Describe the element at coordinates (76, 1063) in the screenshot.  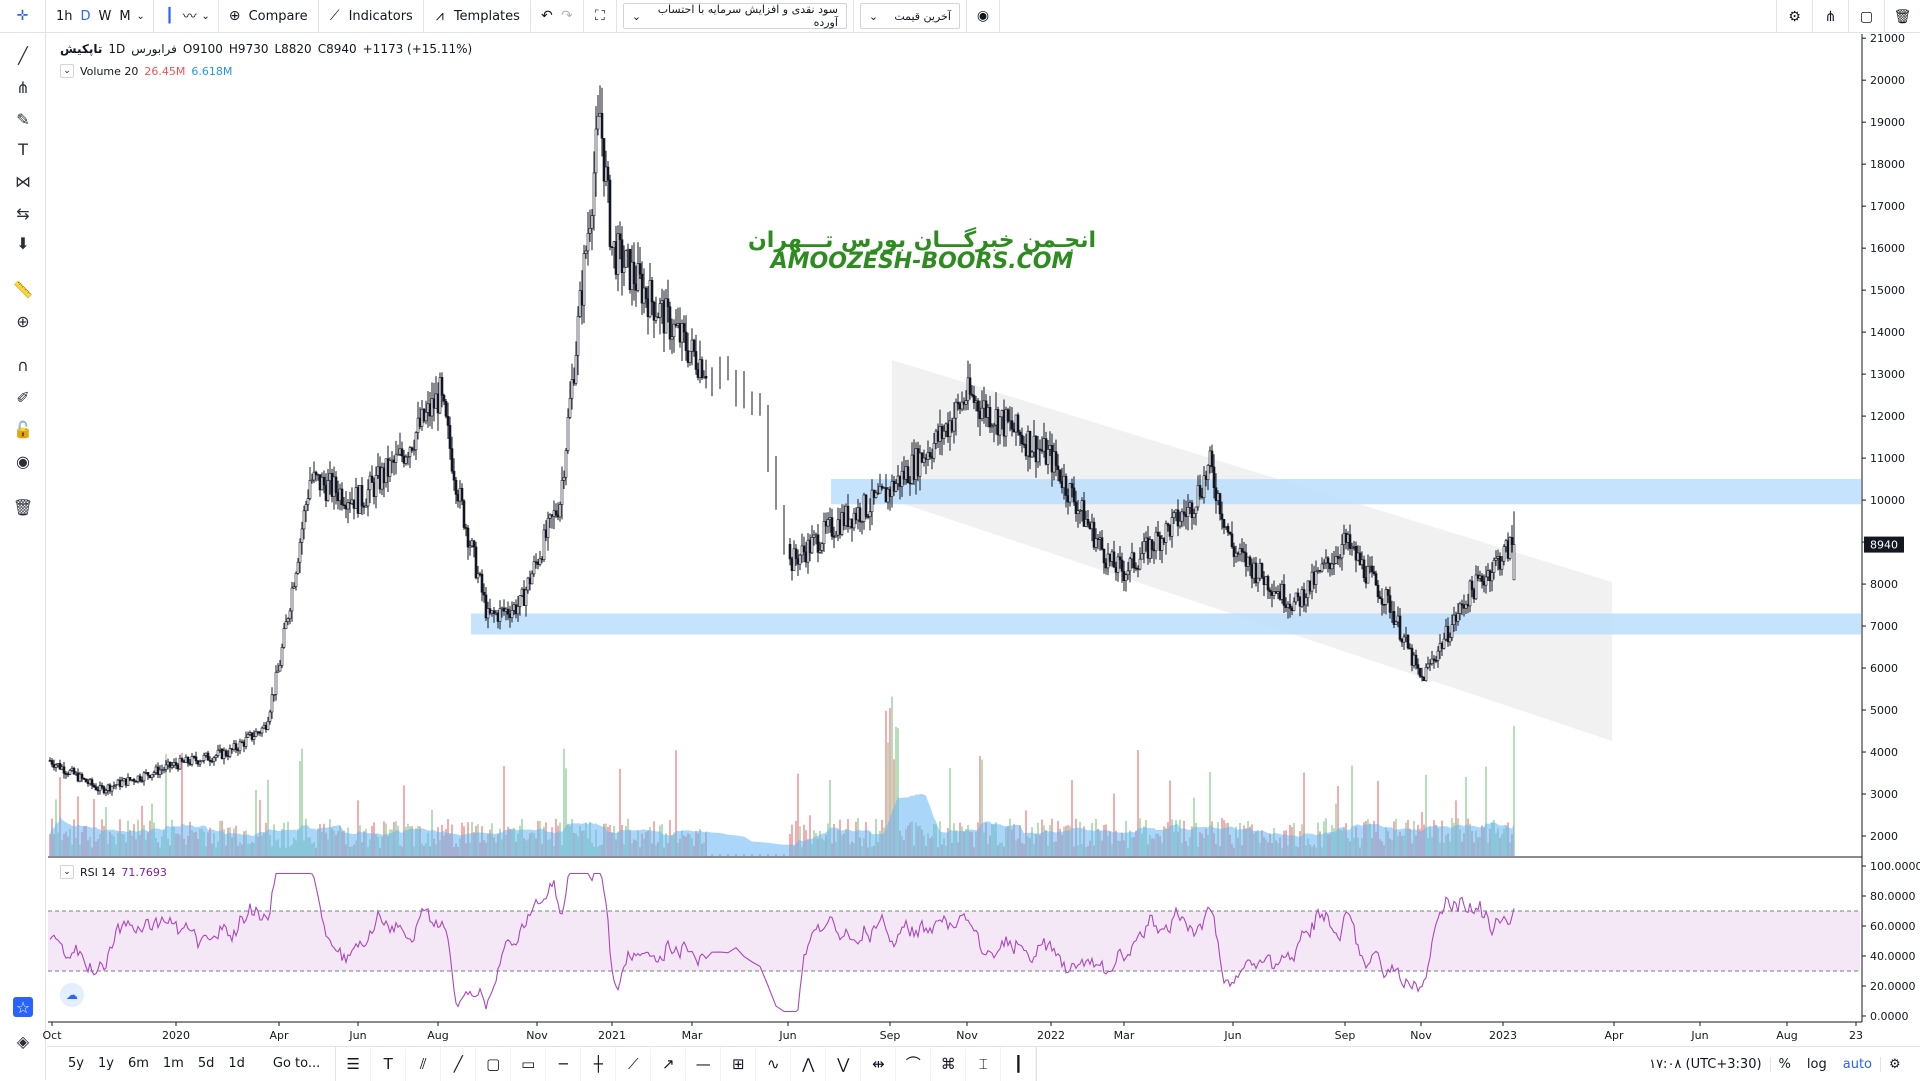
I see `range-5y: 5y` at that location.